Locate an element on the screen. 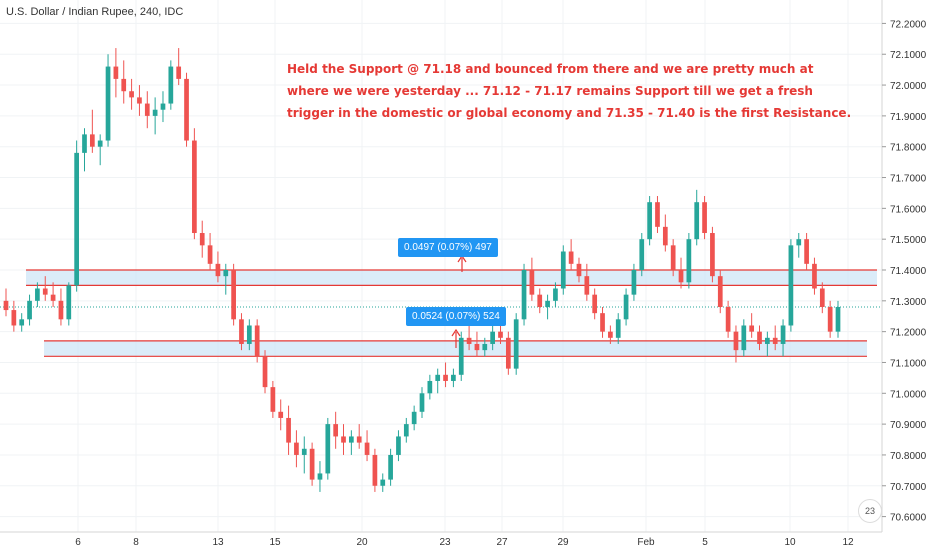  overlays is located at coordinates (459, 301).